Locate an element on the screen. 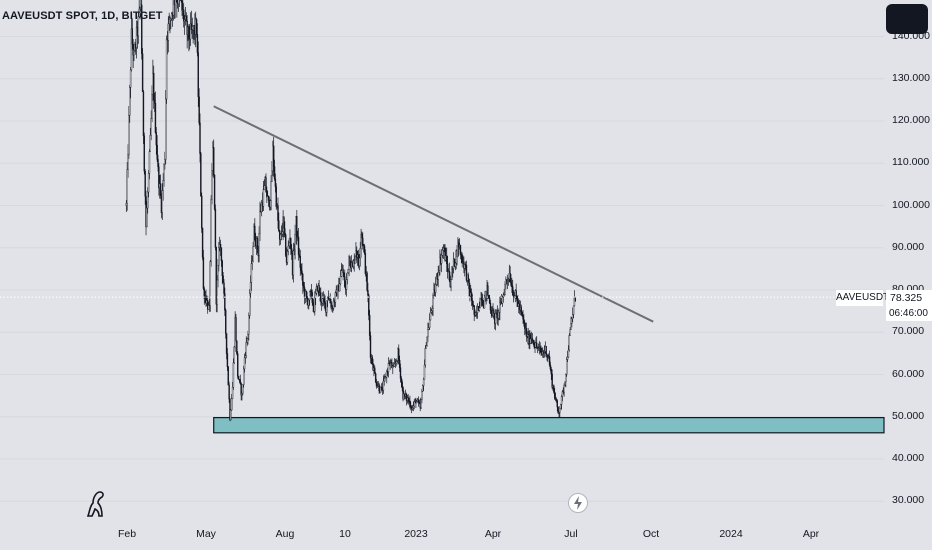  chart-menu-button is located at coordinates (907, 19).